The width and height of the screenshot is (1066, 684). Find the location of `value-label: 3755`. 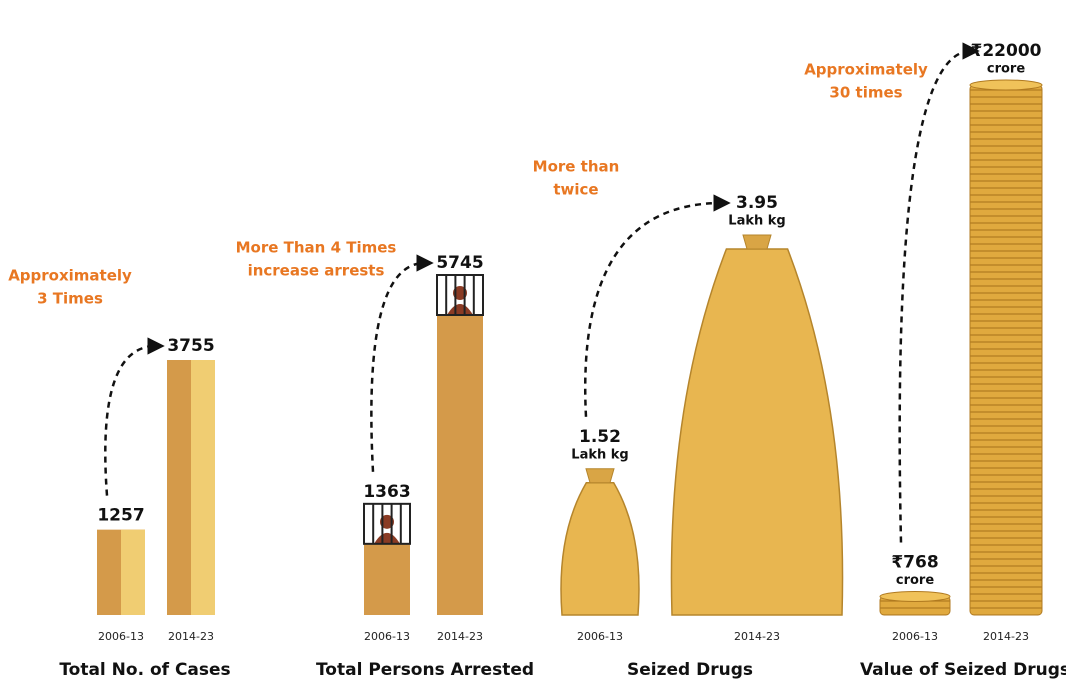

value-label: 3755 is located at coordinates (190, 346).